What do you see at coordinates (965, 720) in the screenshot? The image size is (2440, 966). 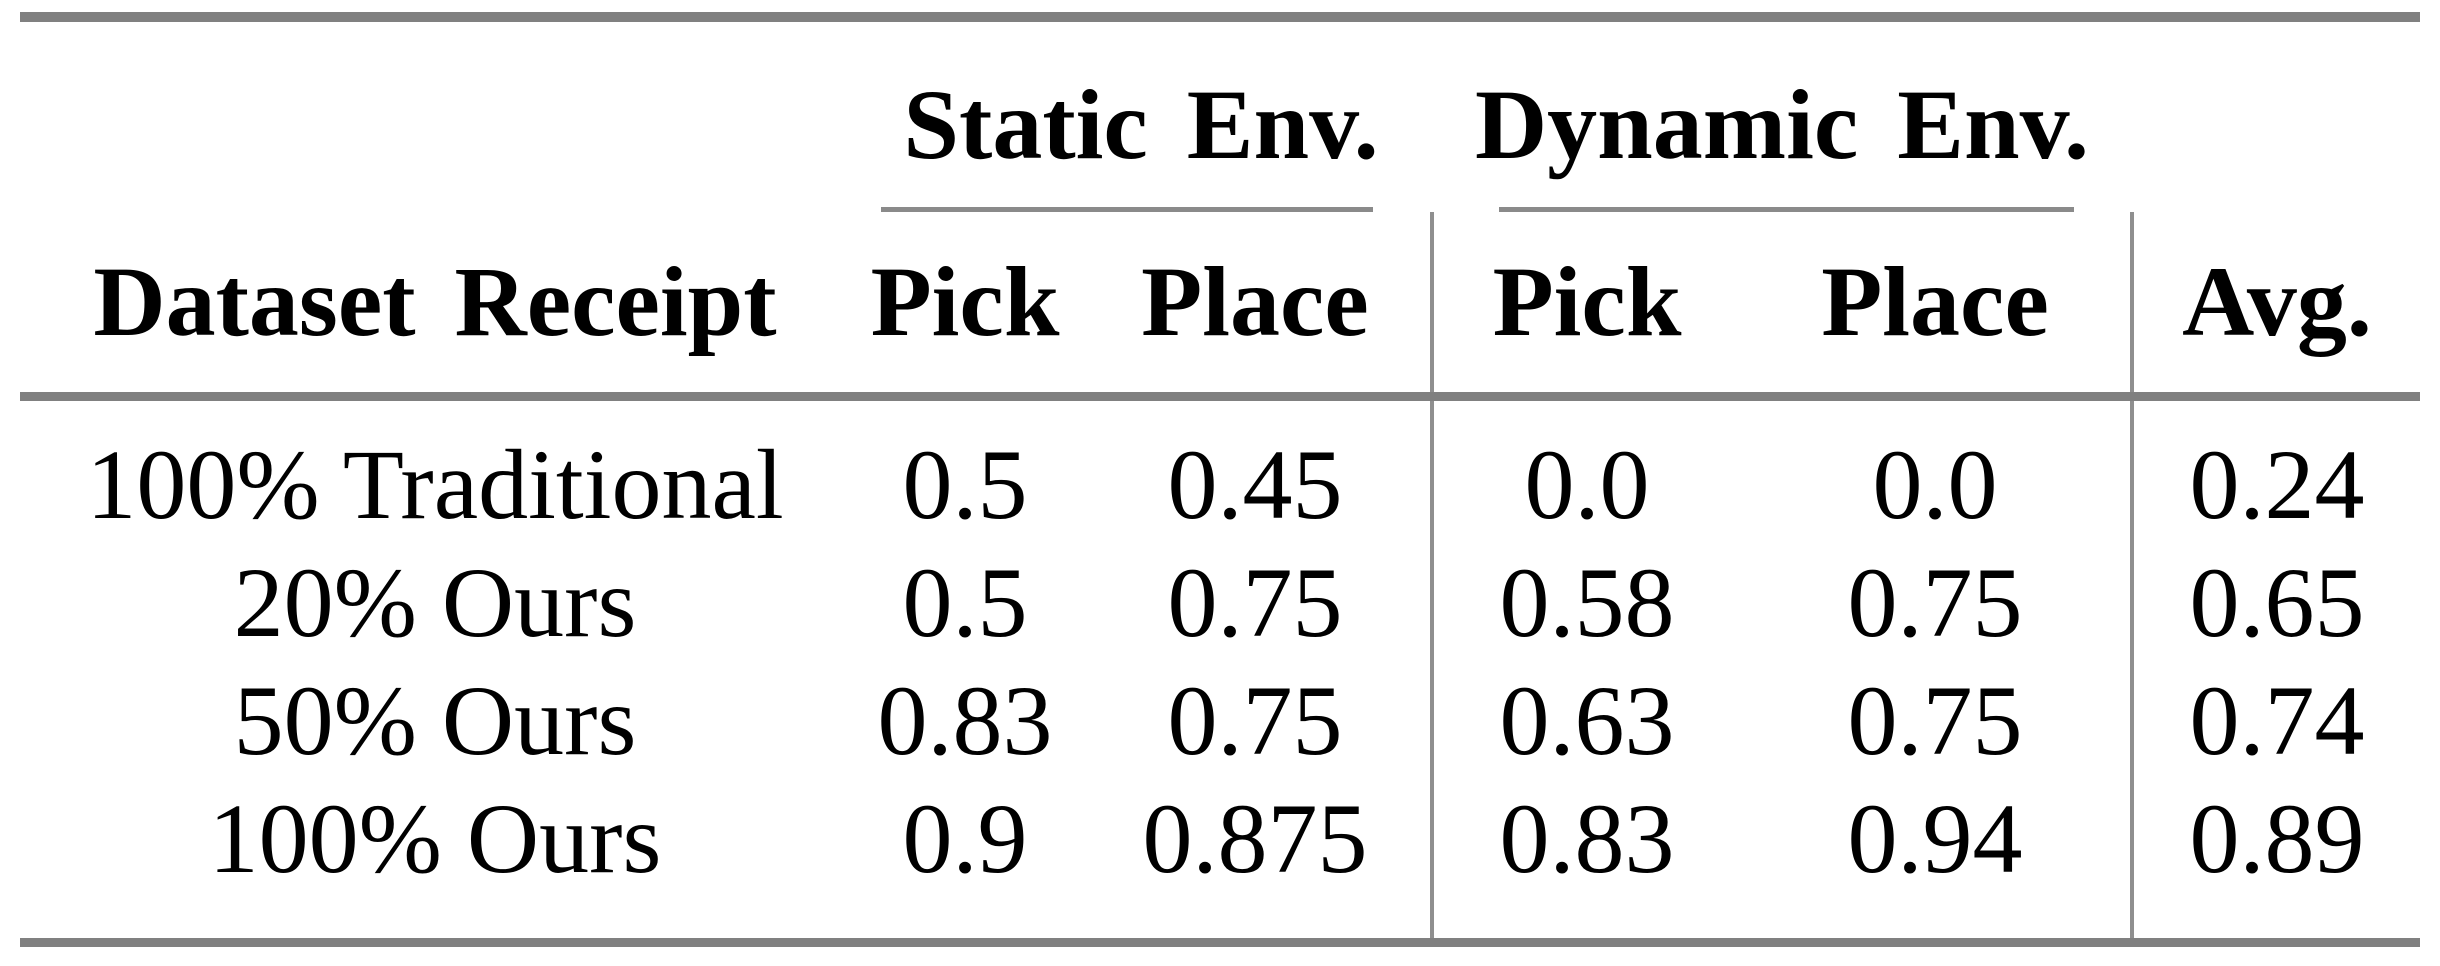 I see `cell-static-pick: 0.83` at bounding box center [965, 720].